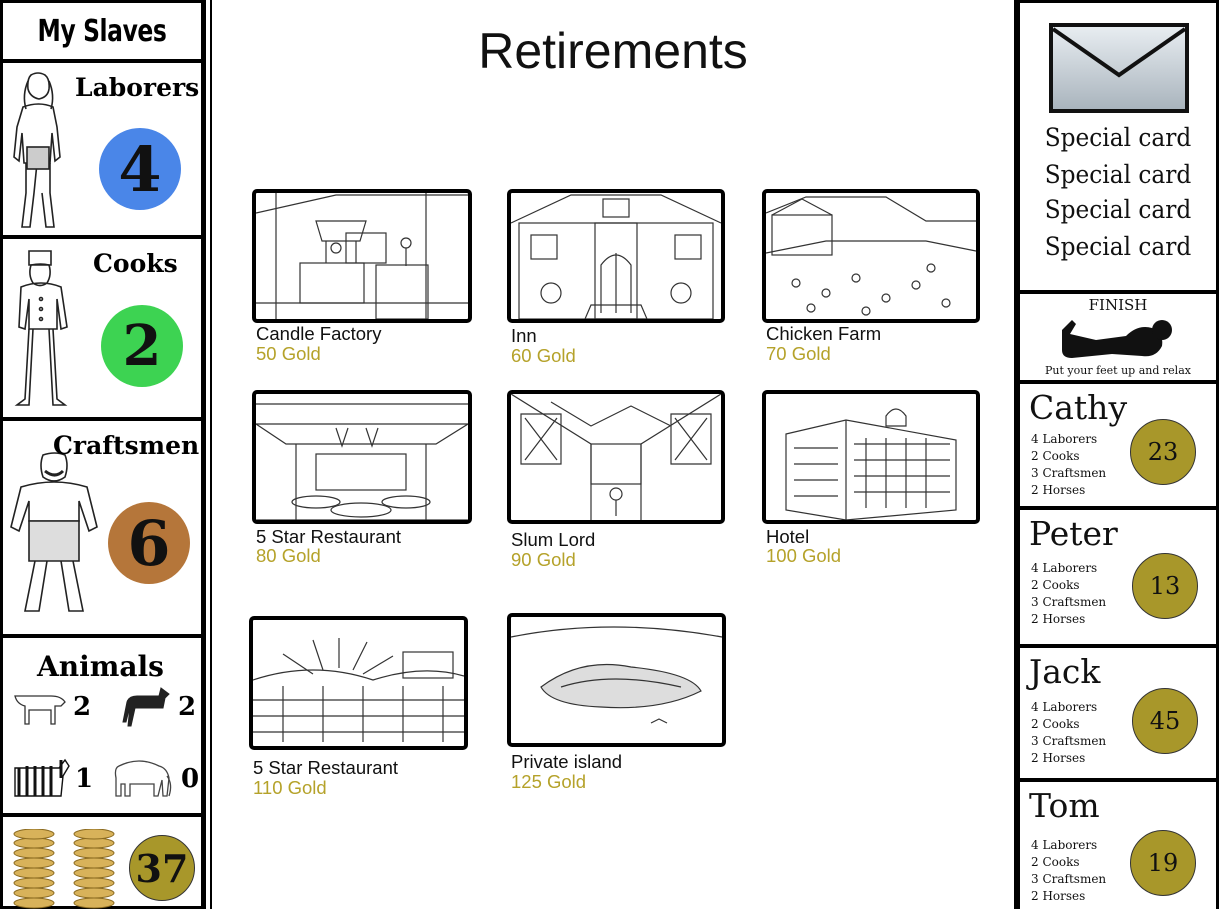  Describe the element at coordinates (140, 169) in the screenshot. I see `laborers-count-badge: 4` at that location.